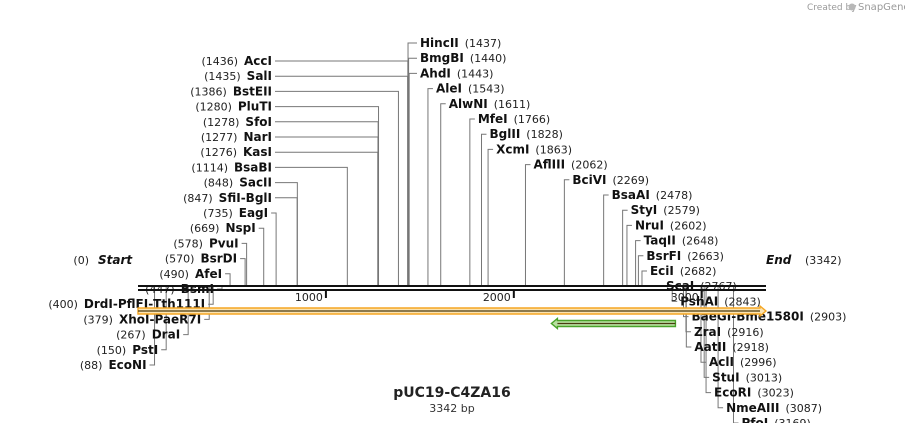 Image resolution: width=905 pixels, height=423 pixels. Describe the element at coordinates (457, 260) in the screenshot. I see `start-end-labels: (0) Start End (3342)` at that location.